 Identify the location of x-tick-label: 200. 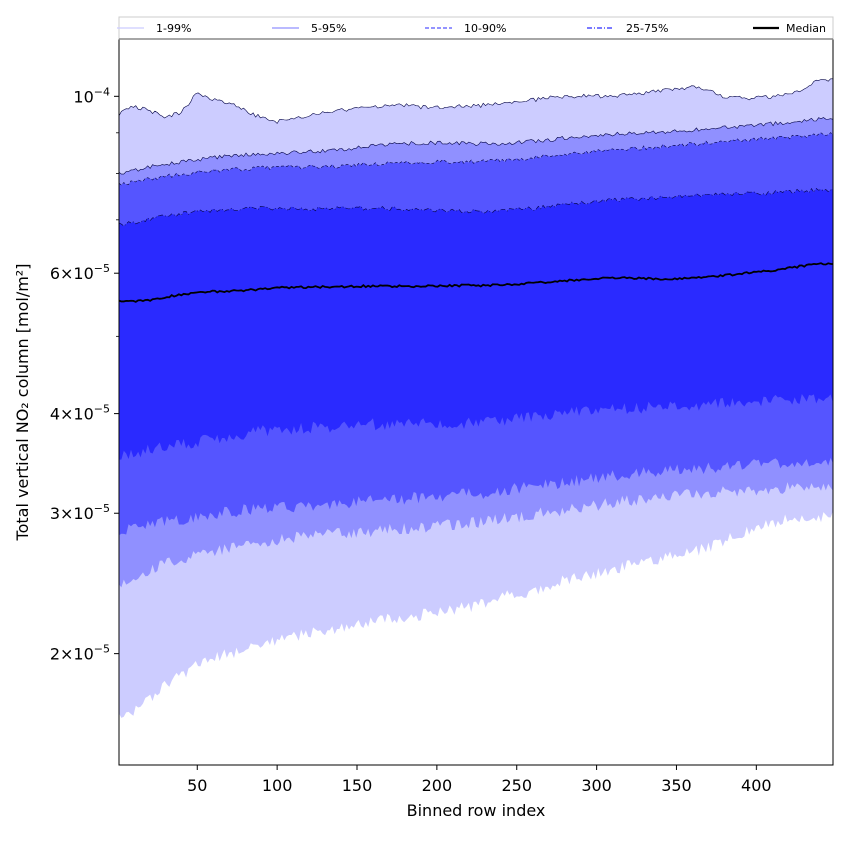
(437, 785).